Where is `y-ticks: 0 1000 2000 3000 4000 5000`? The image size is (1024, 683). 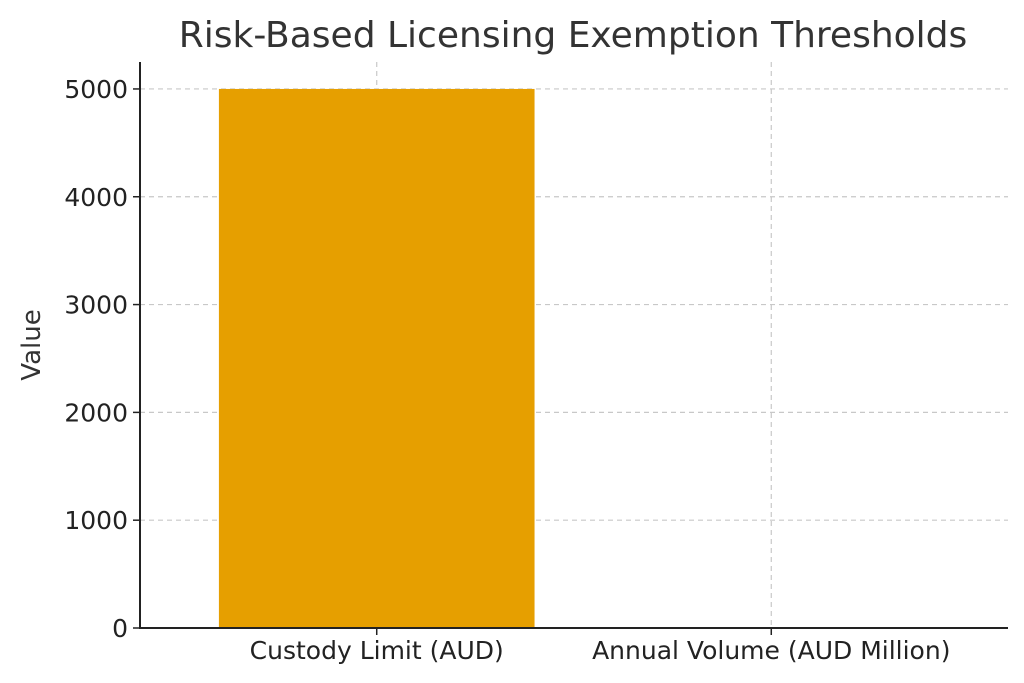
y-ticks: 0 1000 2000 3000 4000 5000 is located at coordinates (102, 359).